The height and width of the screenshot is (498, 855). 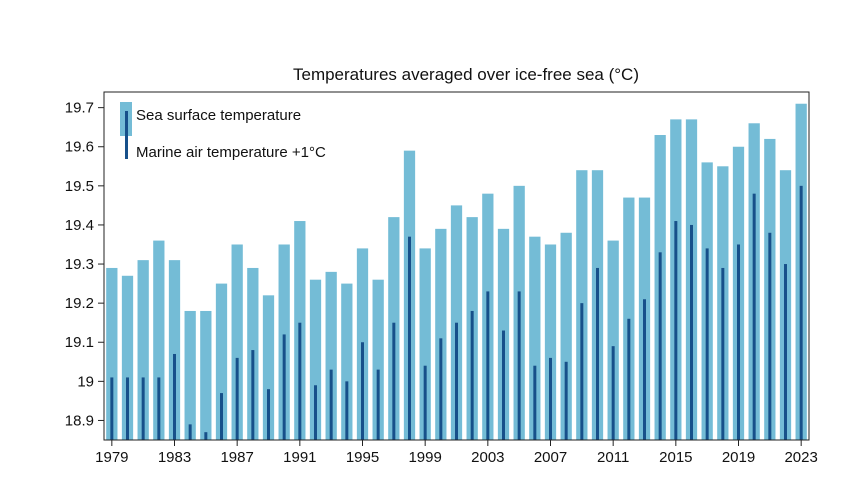 I want to click on mat-bar-2006, so click(x=535, y=402).